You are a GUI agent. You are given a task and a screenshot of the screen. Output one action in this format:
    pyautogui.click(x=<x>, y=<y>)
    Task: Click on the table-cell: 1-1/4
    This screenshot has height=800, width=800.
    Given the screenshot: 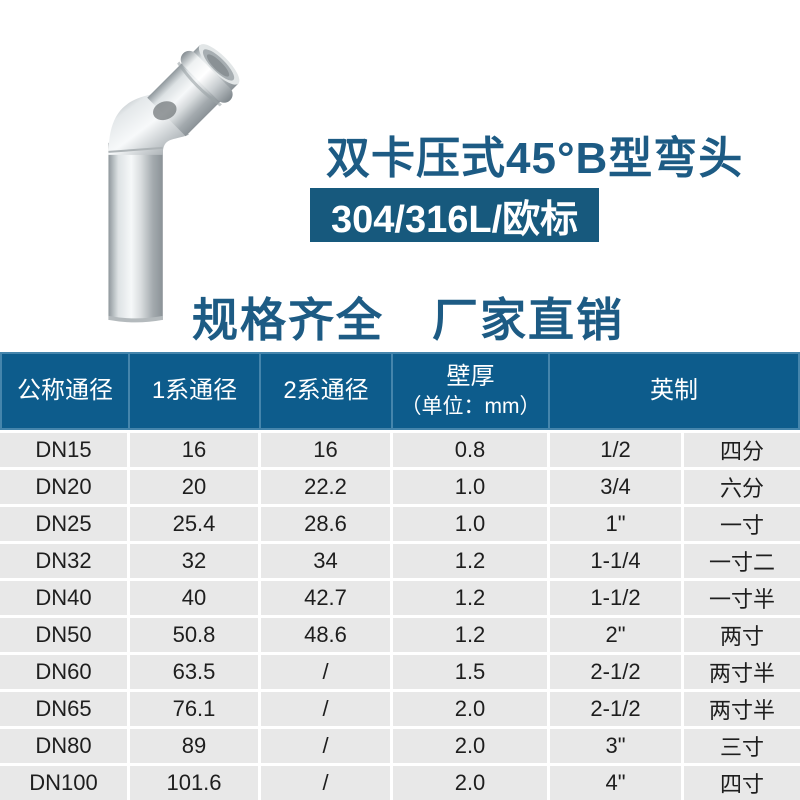 What is the action you would take?
    pyautogui.click(x=615, y=561)
    